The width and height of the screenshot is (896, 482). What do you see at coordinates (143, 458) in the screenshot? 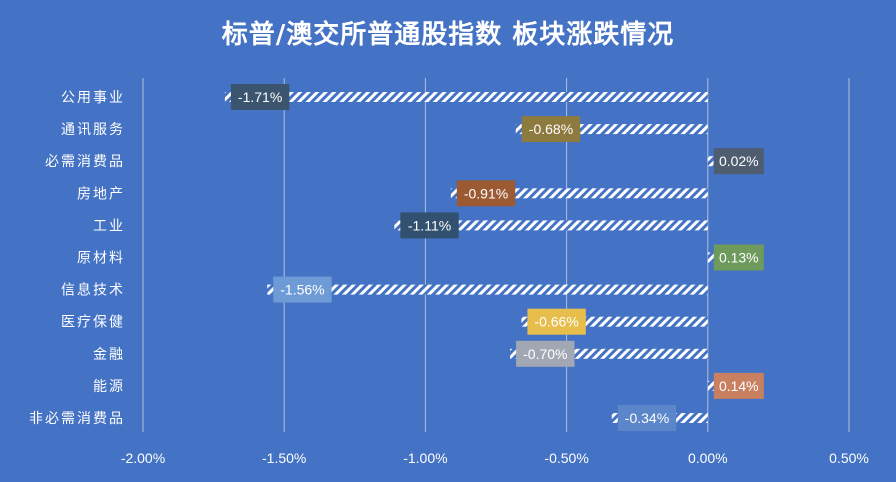
I see `x-tick-label: -2.00%` at bounding box center [143, 458].